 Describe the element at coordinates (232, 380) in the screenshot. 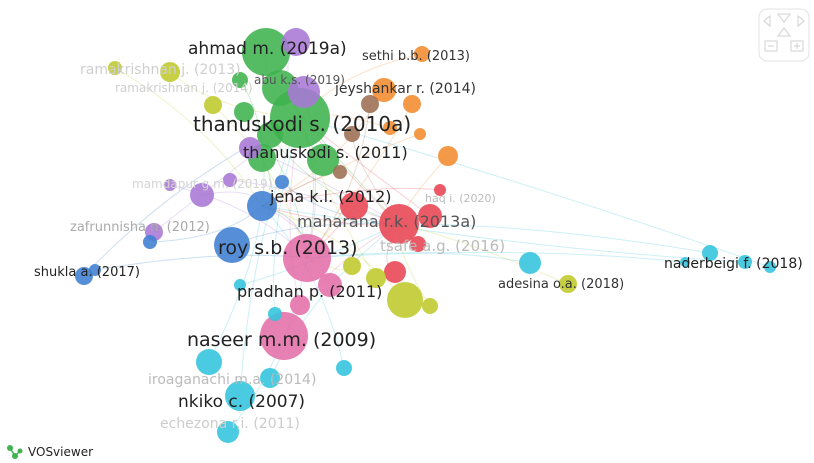

I see `node-label: iroaganachi m.a. (2014)` at that location.